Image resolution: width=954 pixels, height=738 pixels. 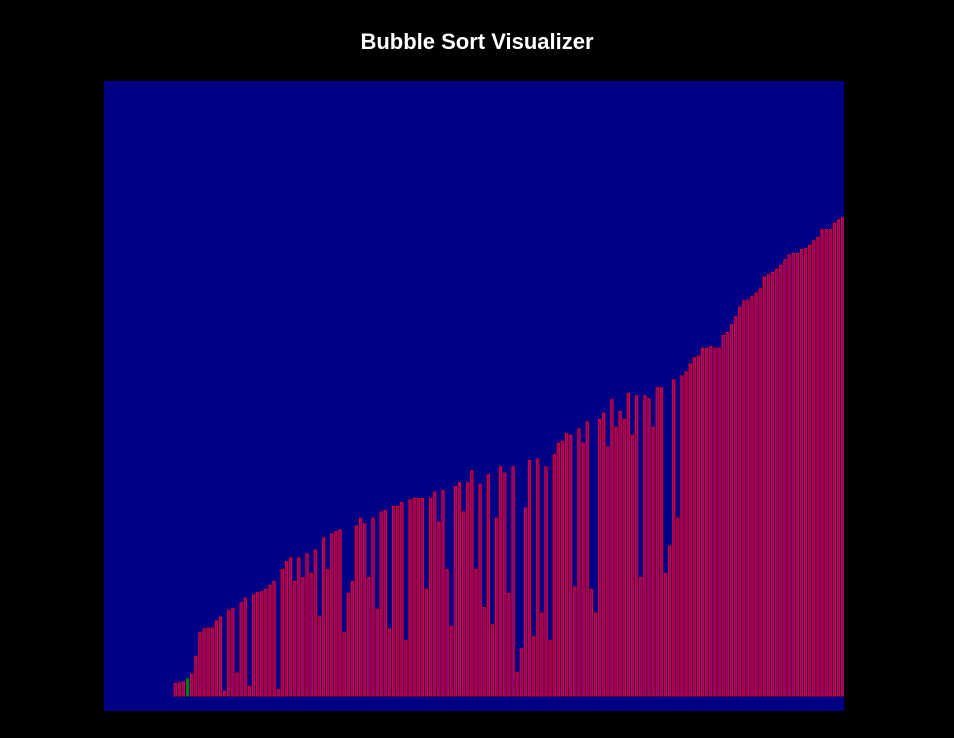 What do you see at coordinates (477, 41) in the screenshot?
I see `page-title: Bubble Sort Visualizer` at bounding box center [477, 41].